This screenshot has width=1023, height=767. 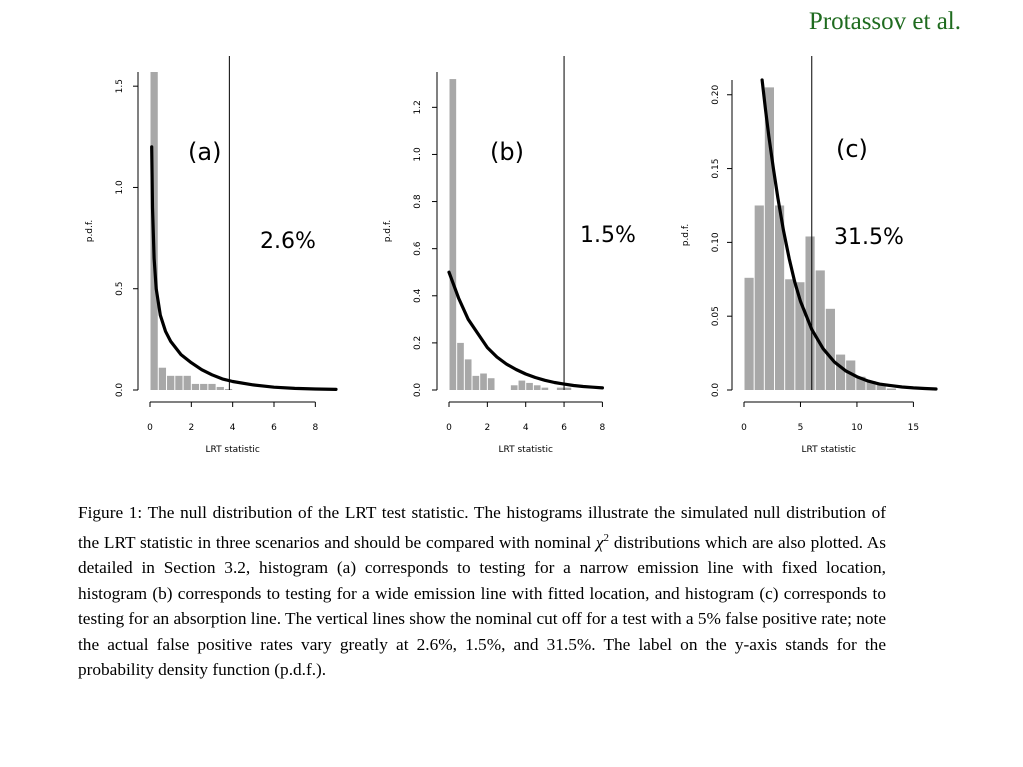 What do you see at coordinates (716, 169) in the screenshot?
I see `y-tick-label: 0.15` at bounding box center [716, 169].